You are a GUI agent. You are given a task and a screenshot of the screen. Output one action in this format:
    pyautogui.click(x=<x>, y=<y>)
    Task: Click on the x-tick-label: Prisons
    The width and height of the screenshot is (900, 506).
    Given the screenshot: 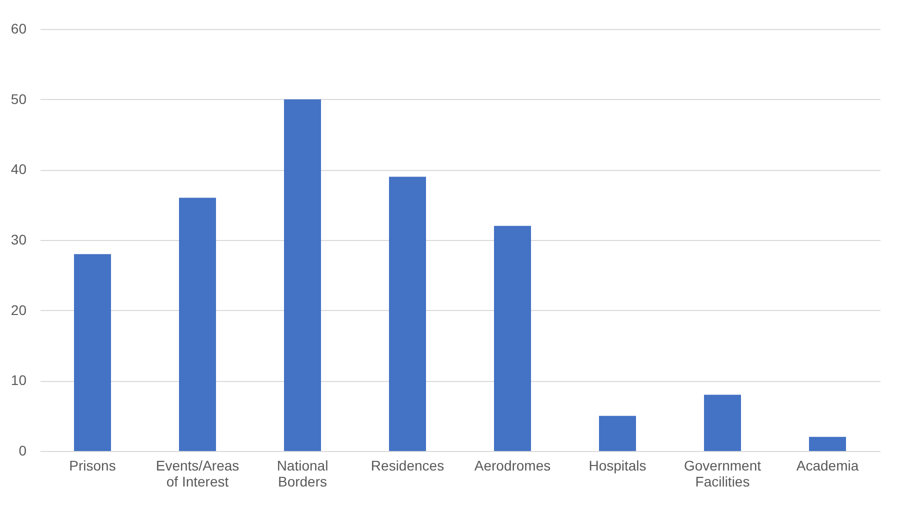 What is the action you would take?
    pyautogui.click(x=92, y=466)
    